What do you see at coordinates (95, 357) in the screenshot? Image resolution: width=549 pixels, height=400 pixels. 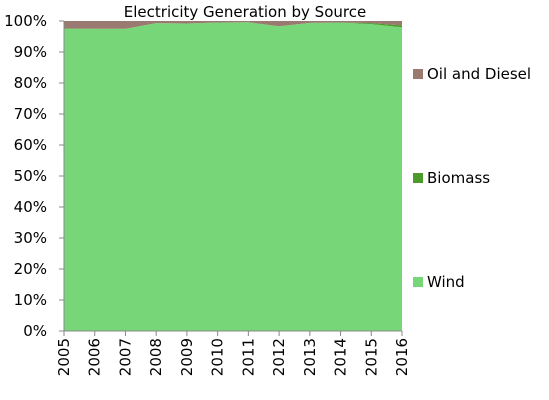 I see `x-tick-label: 2006` at bounding box center [95, 357].